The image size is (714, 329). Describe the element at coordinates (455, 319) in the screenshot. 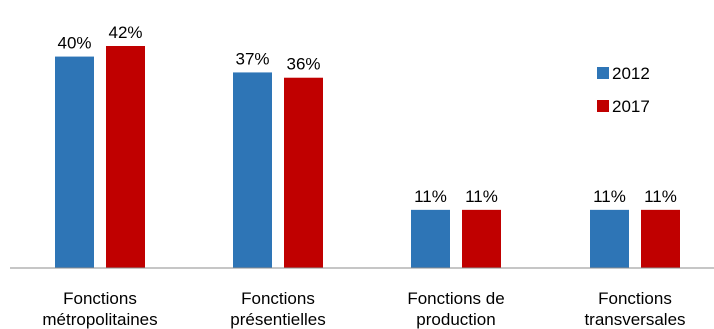

I see `category-label-2-line-1: production` at that location.